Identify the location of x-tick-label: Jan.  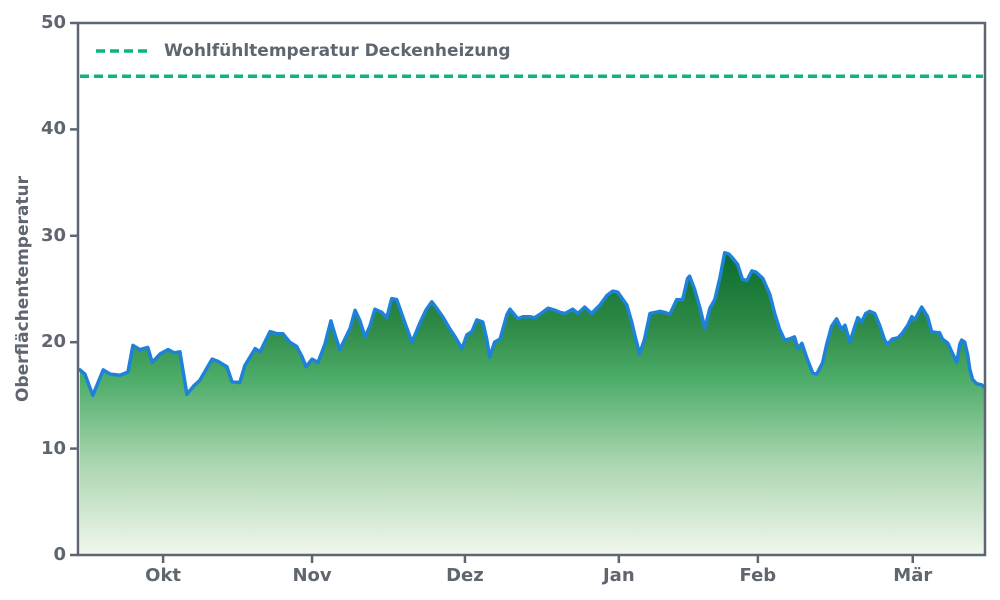
(618, 575).